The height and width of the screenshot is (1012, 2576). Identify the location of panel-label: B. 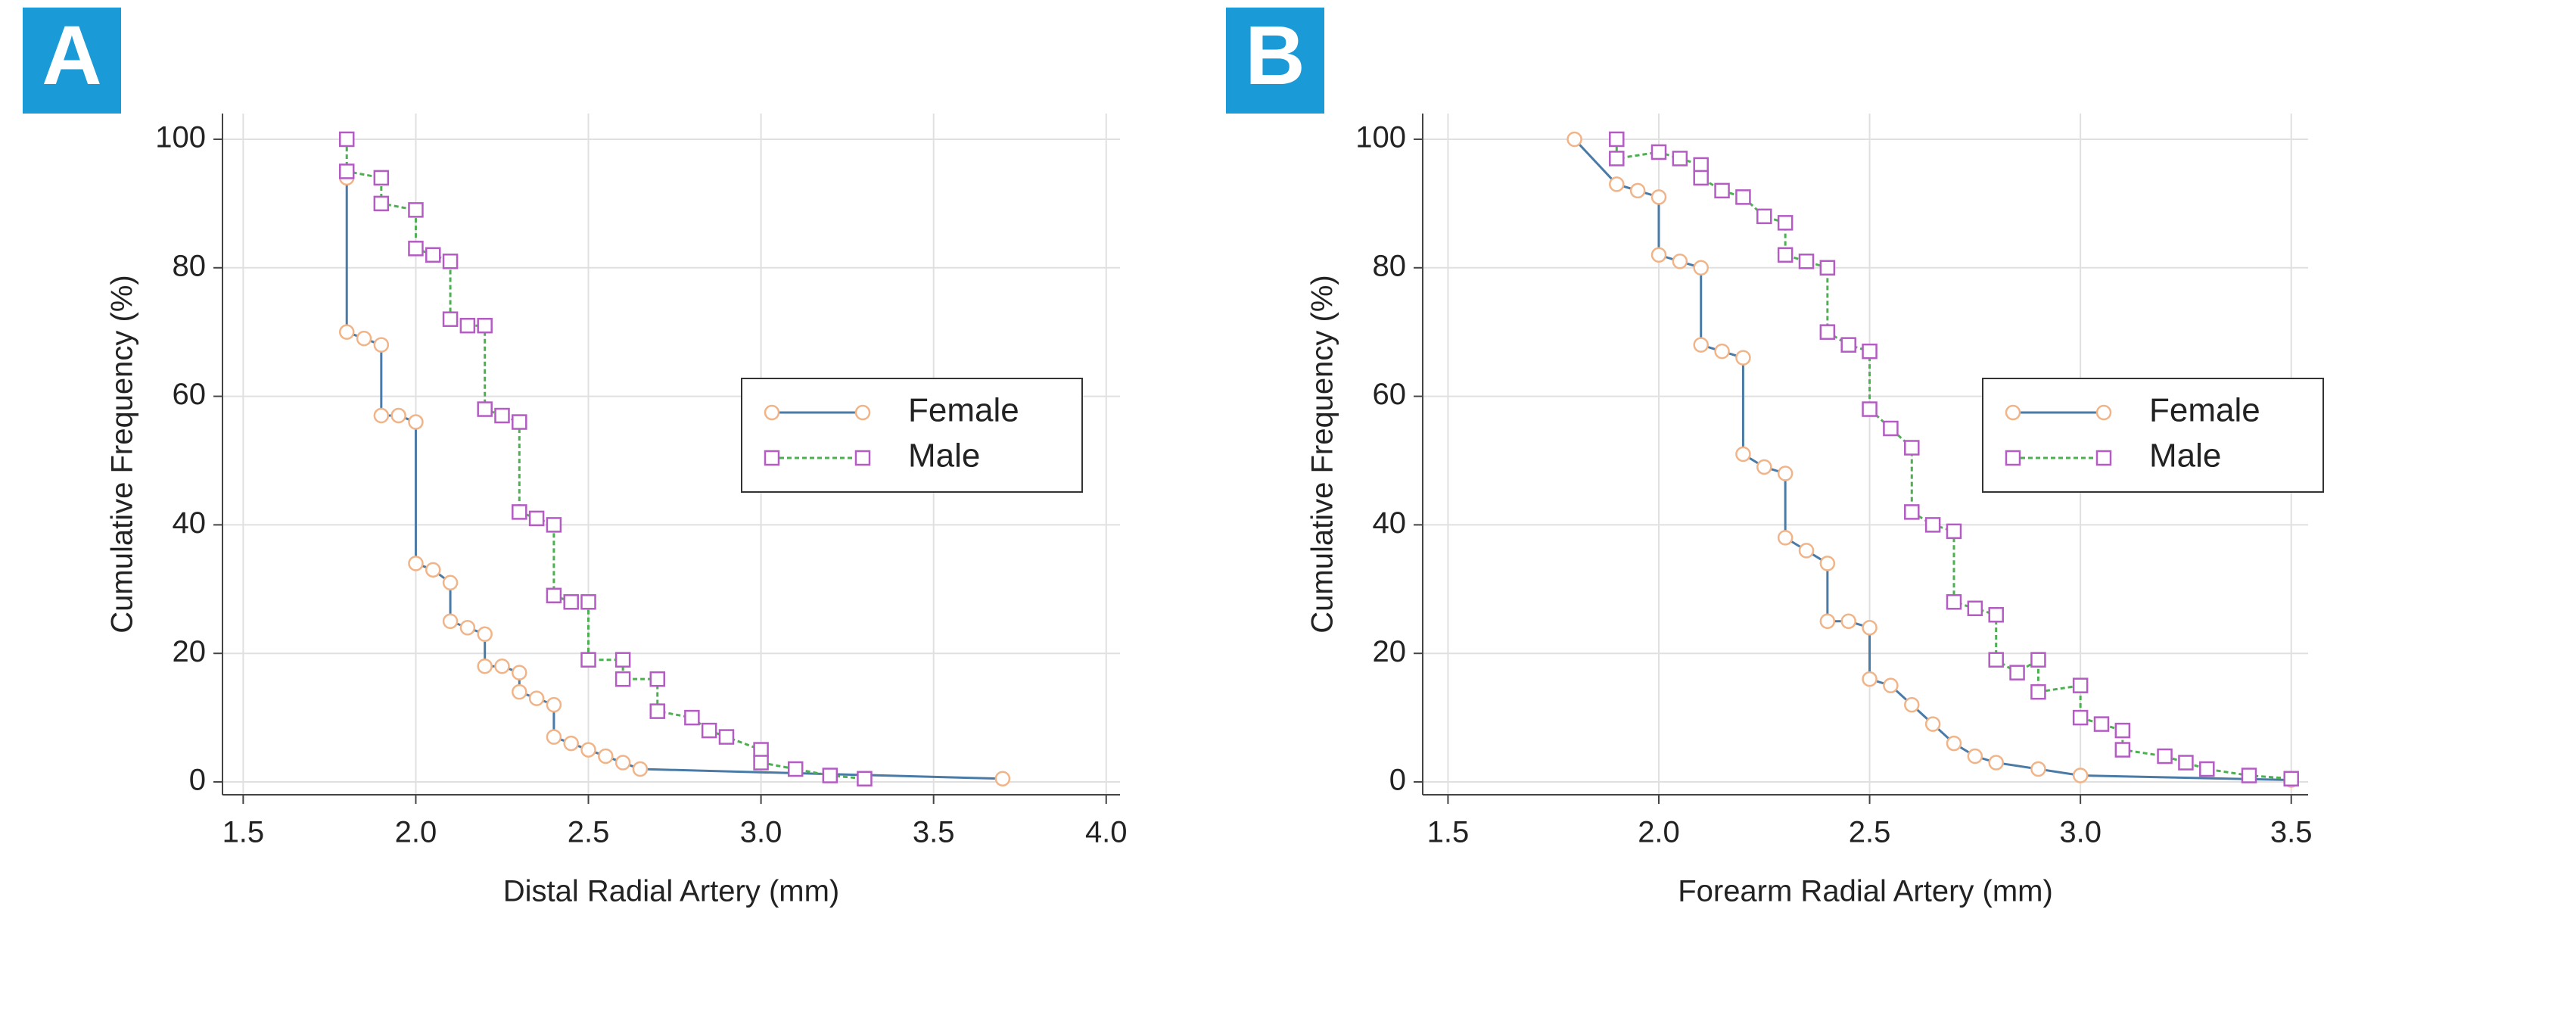
(1275, 56).